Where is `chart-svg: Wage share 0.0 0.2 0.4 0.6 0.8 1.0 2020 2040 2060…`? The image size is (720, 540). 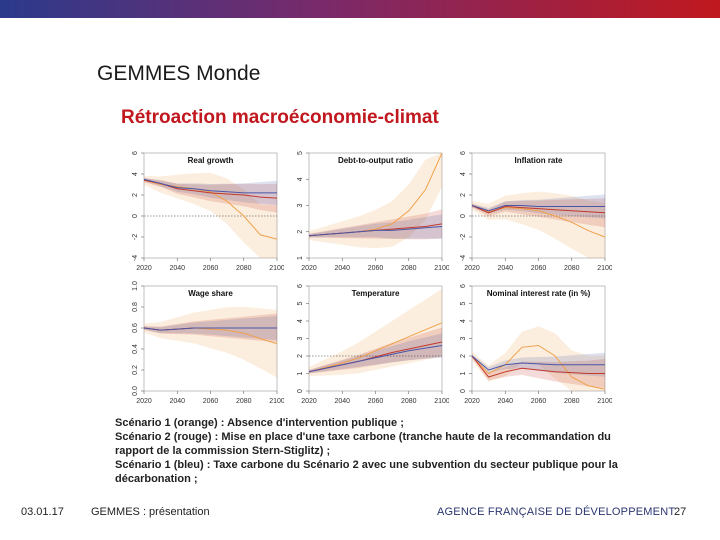
chart-svg: Wage share 0.0 0.2 0.4 0.6 0.8 1.0 2020 2040 2060… is located at coordinates (208, 343).